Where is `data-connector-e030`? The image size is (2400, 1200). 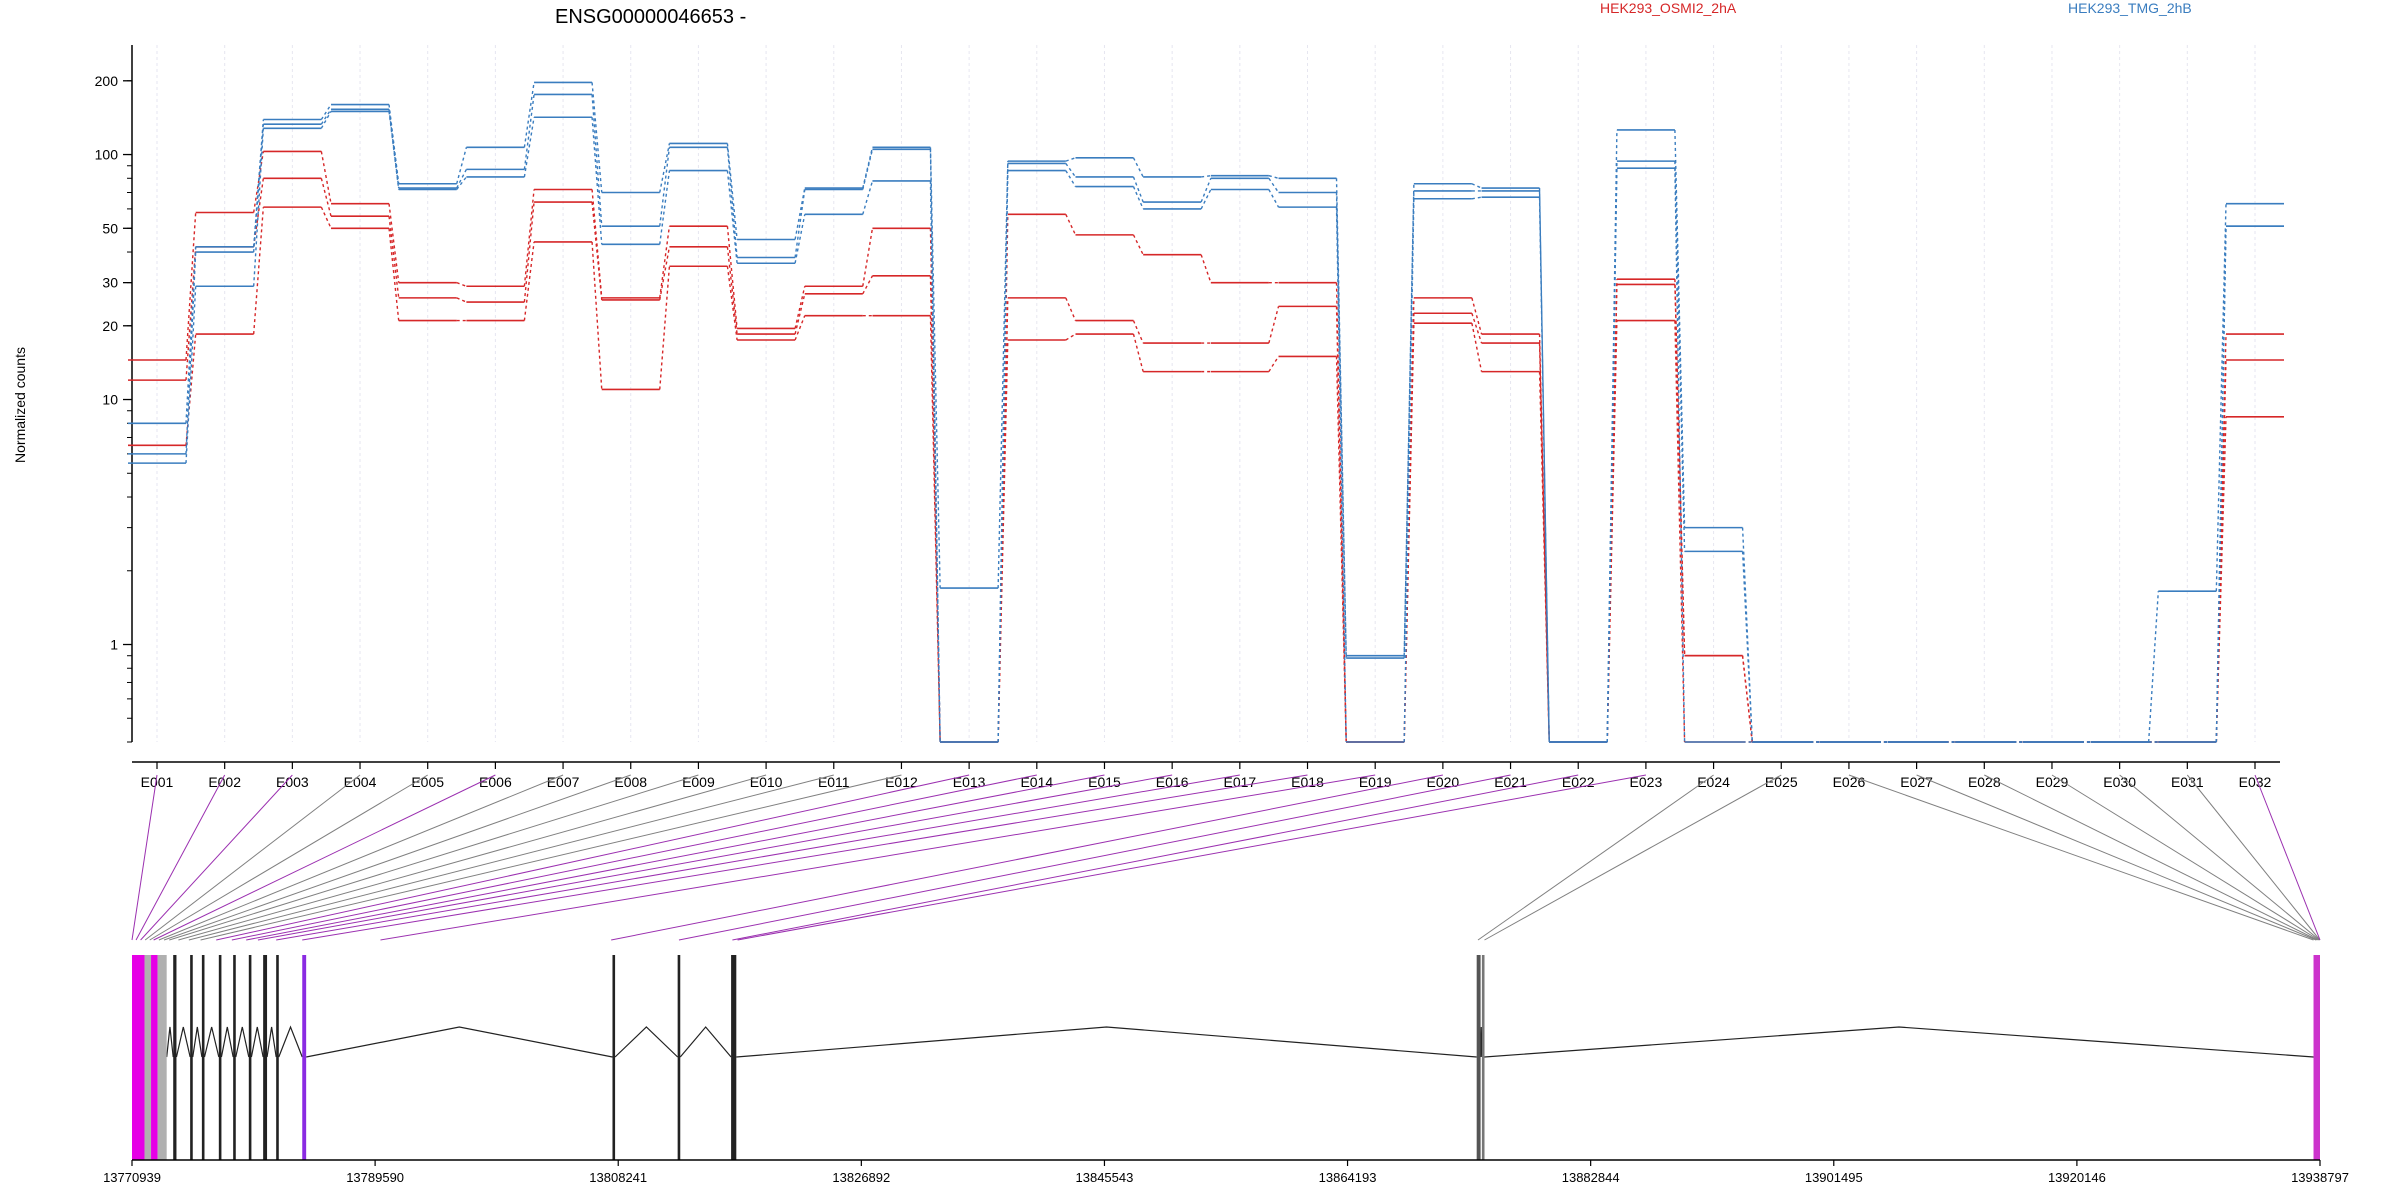
data-connector-e030 is located at coordinates (2153, 667).